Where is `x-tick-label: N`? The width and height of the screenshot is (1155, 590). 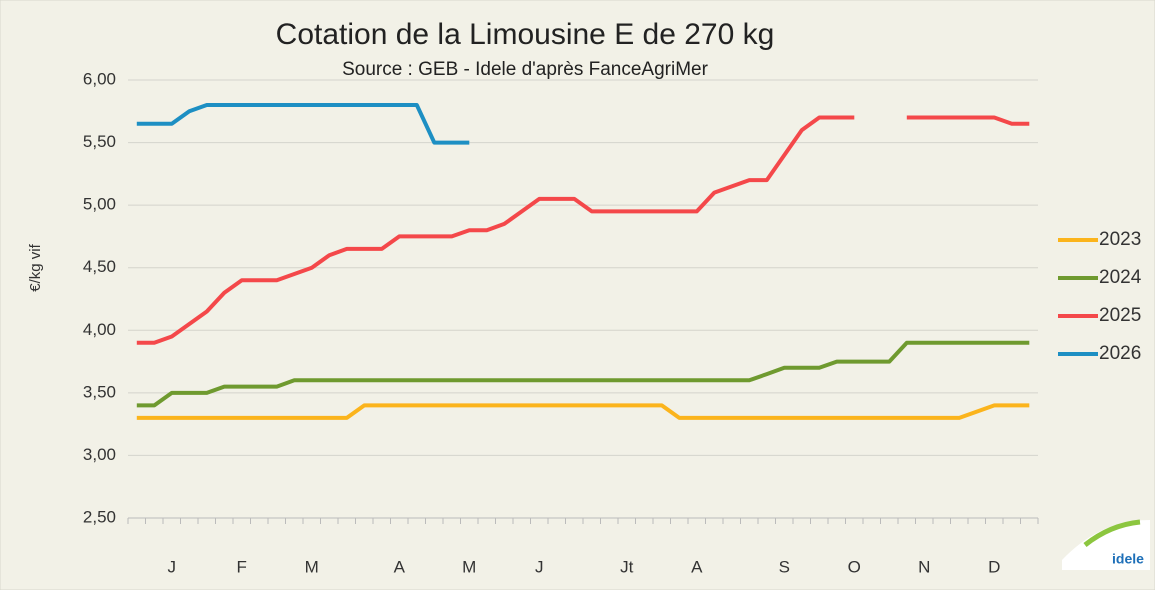
x-tick-label: N is located at coordinates (924, 566).